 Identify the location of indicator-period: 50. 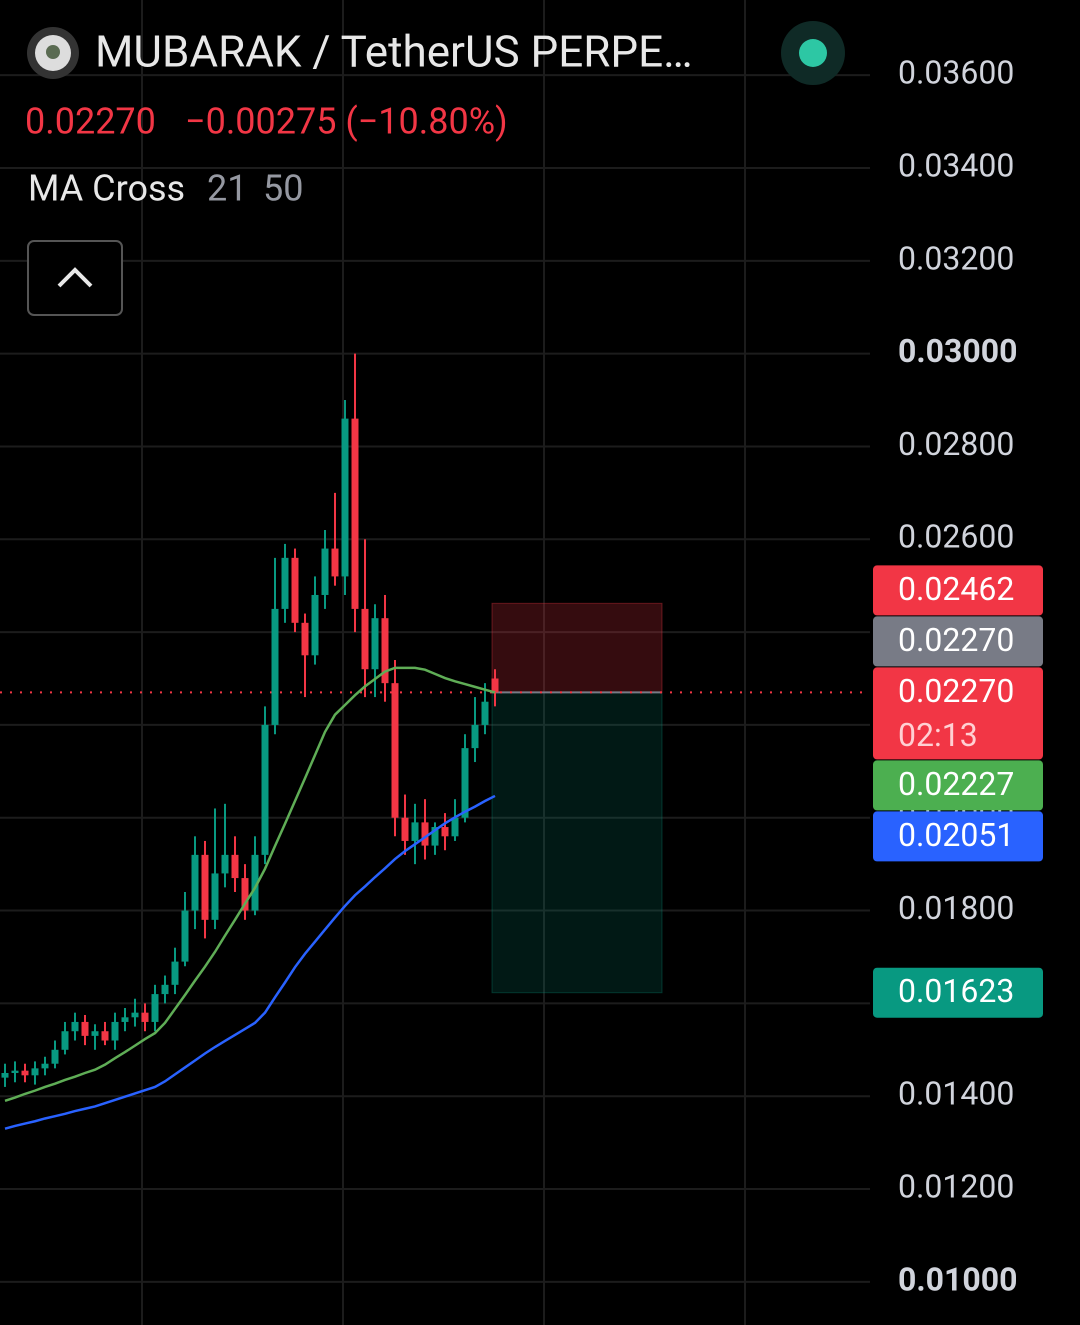
(283, 189).